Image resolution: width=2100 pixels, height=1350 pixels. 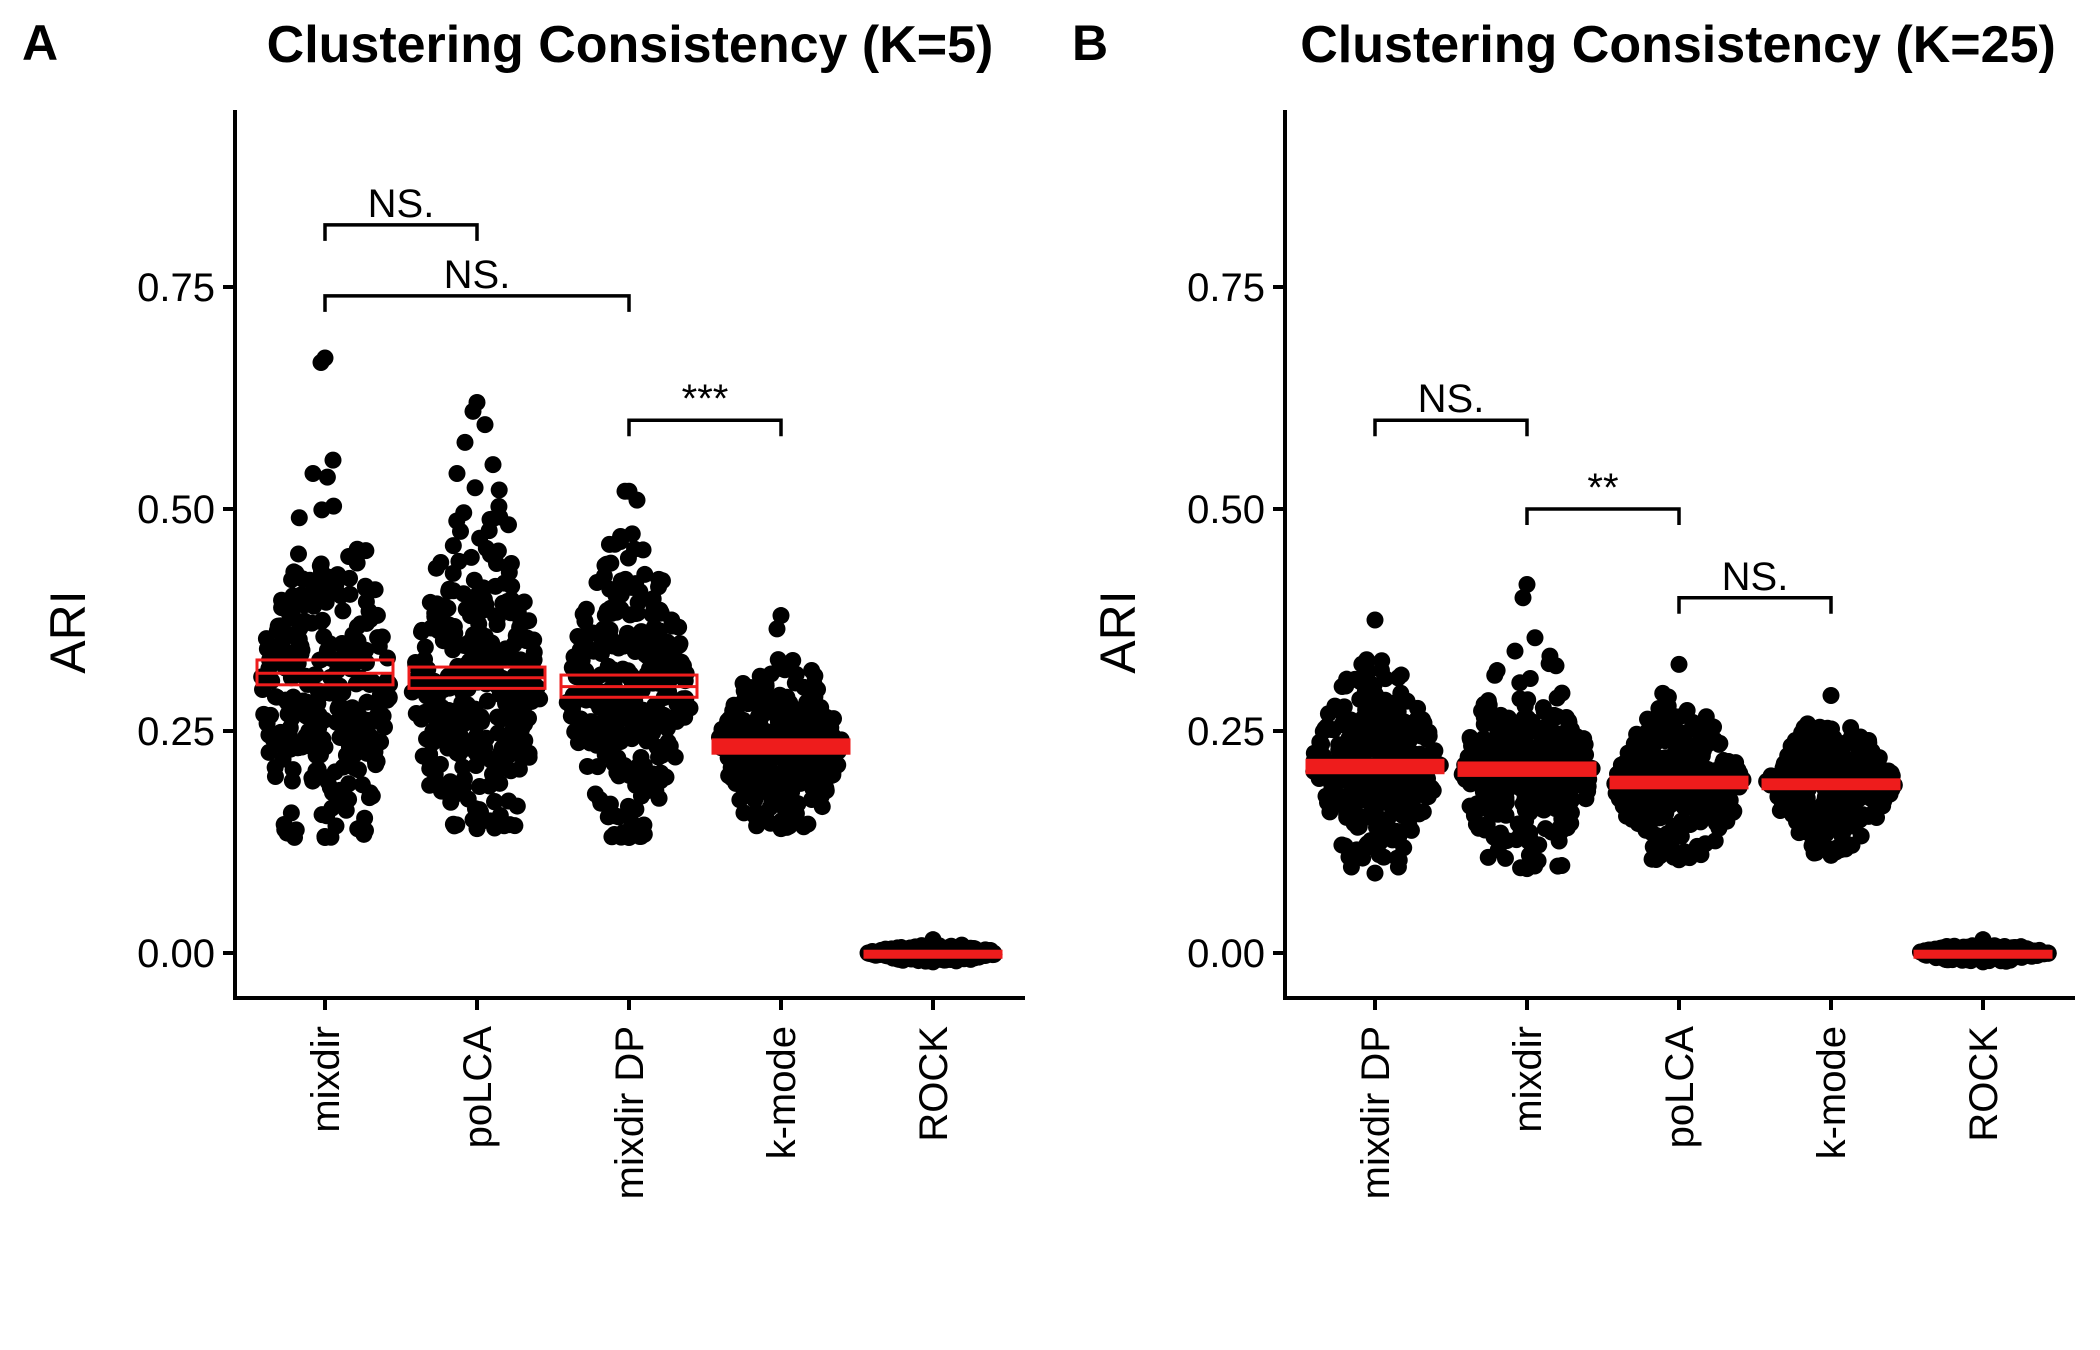 What do you see at coordinates (68, 631) in the screenshot?
I see `y-axis-label: ARI` at bounding box center [68, 631].